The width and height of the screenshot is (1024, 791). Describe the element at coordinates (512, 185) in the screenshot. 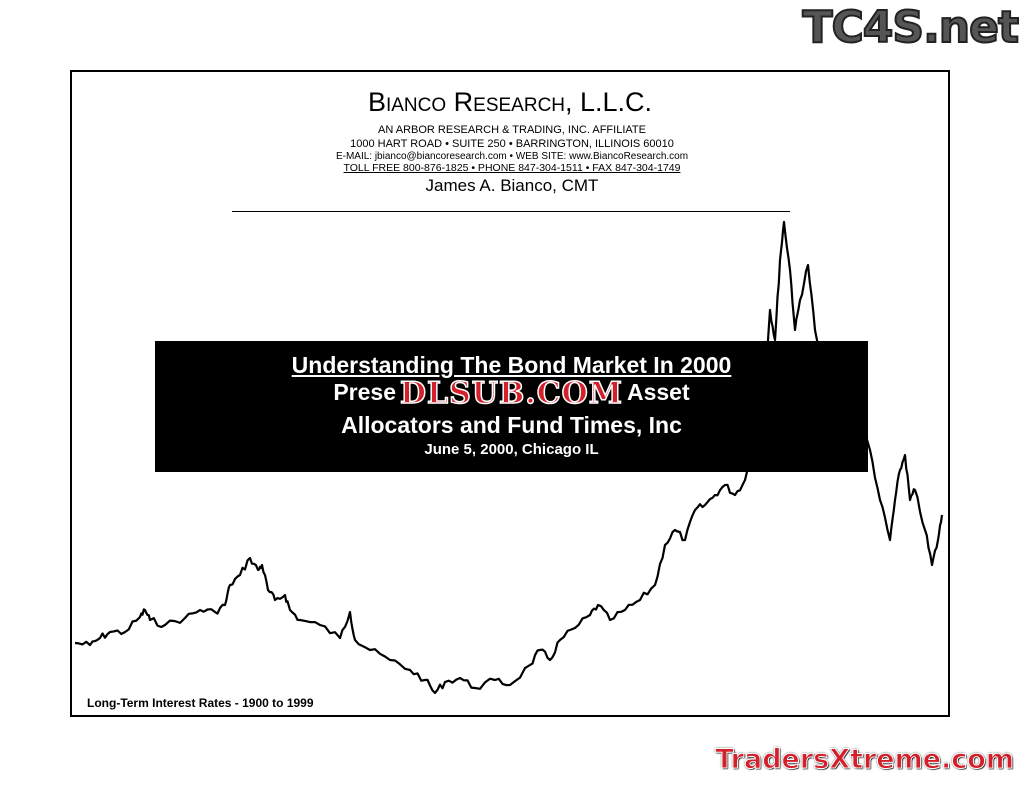

I see `author-name: James A. Bianco, CMT` at that location.